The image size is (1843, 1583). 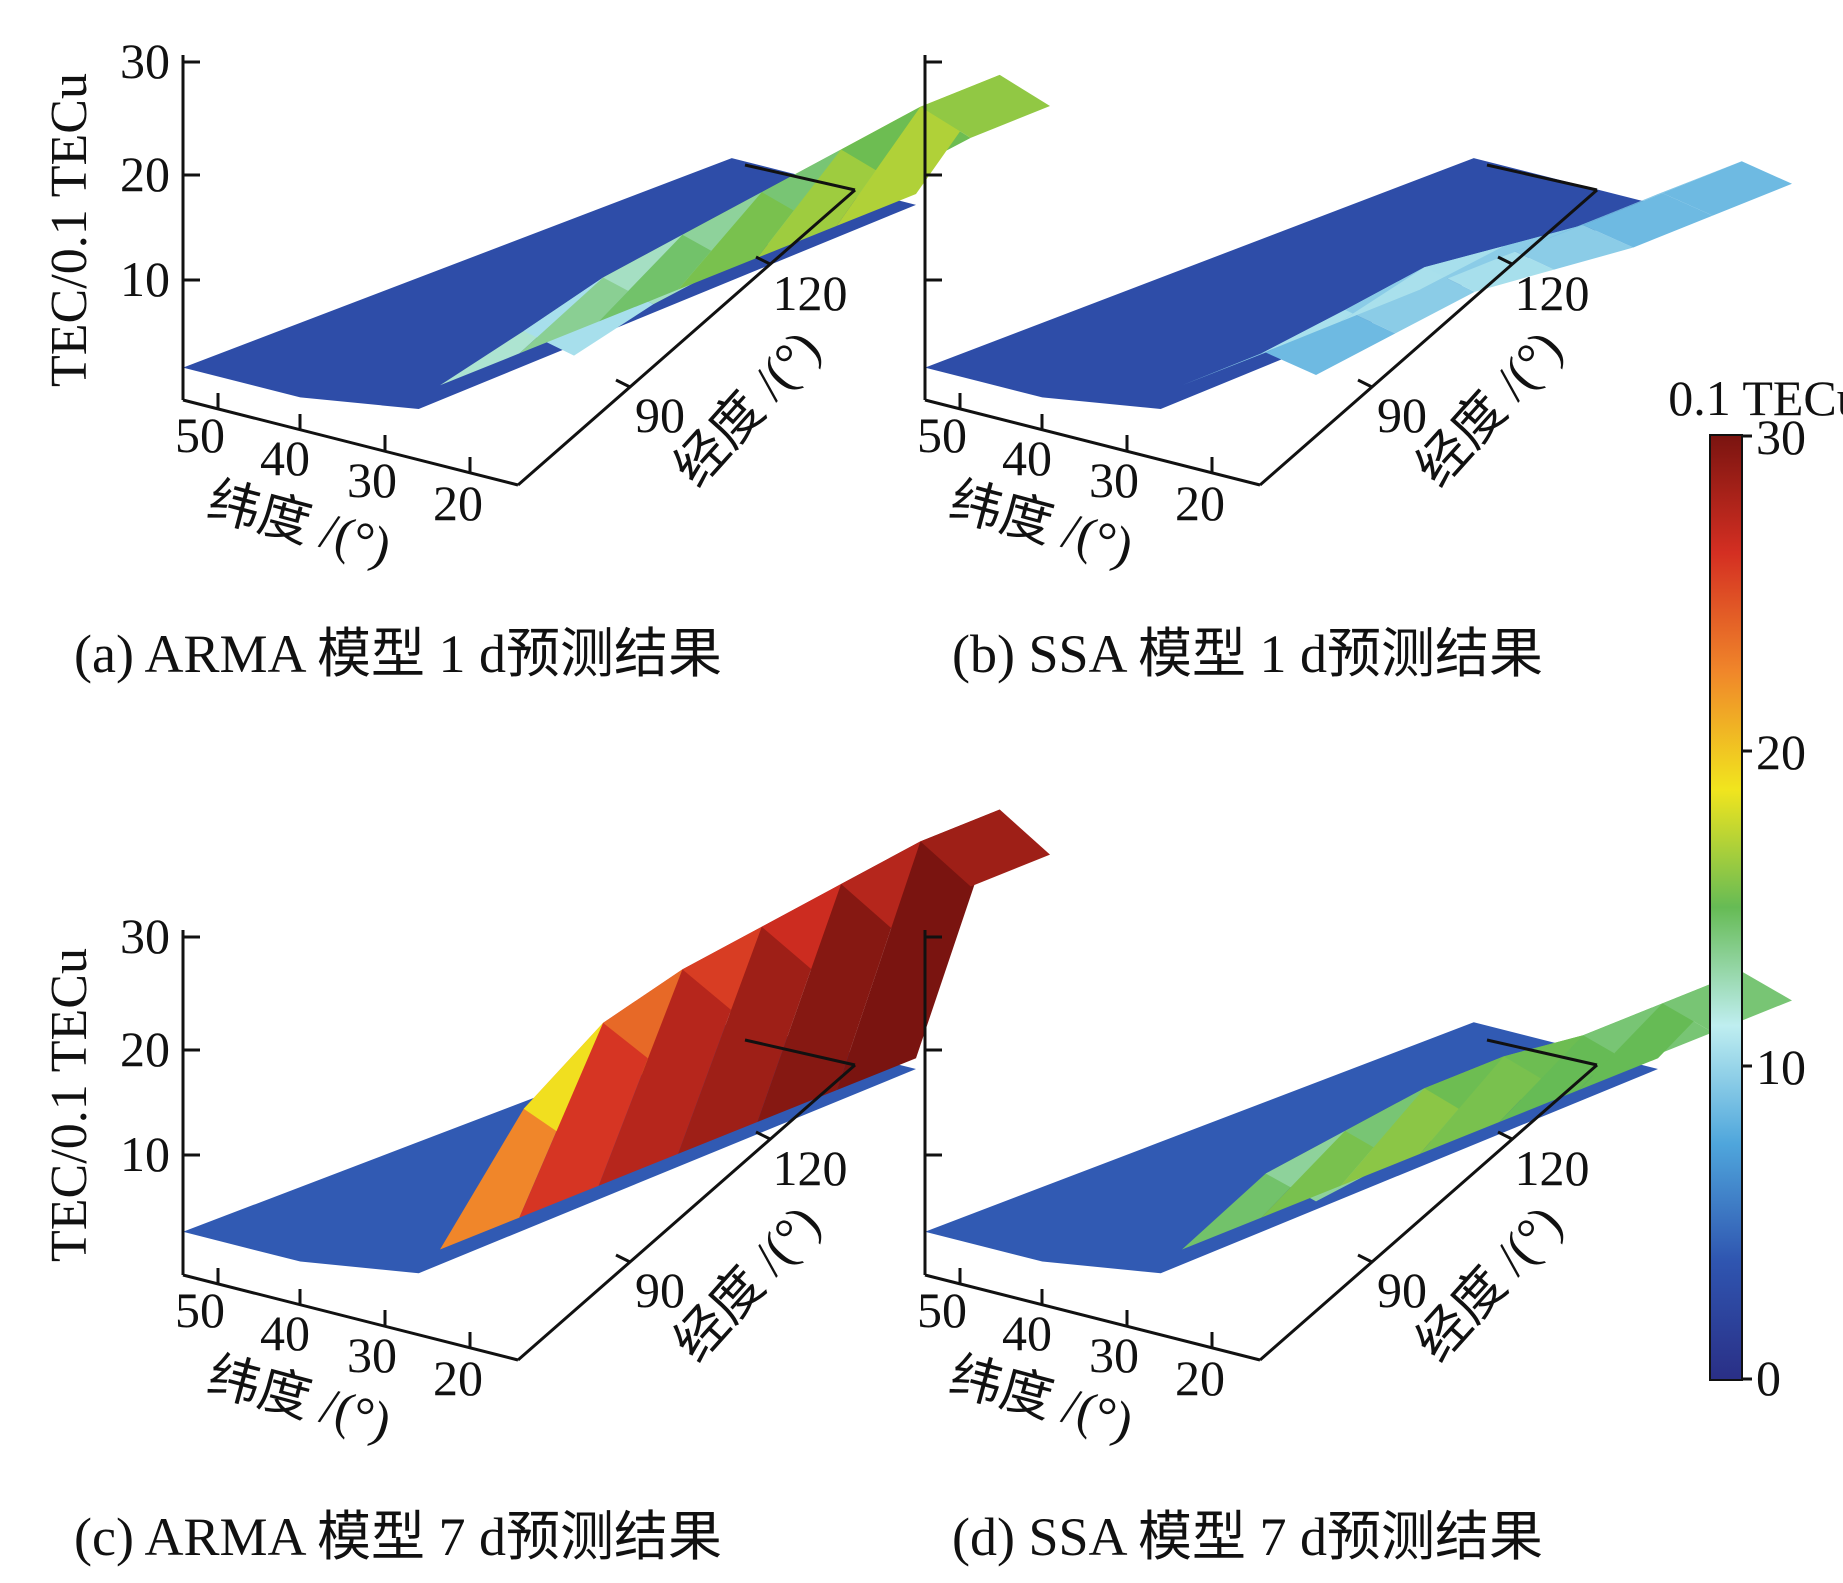 I want to click on panel-caption: (d) SSA 模型 7 d预测结果, so click(x=1247, y=1537).